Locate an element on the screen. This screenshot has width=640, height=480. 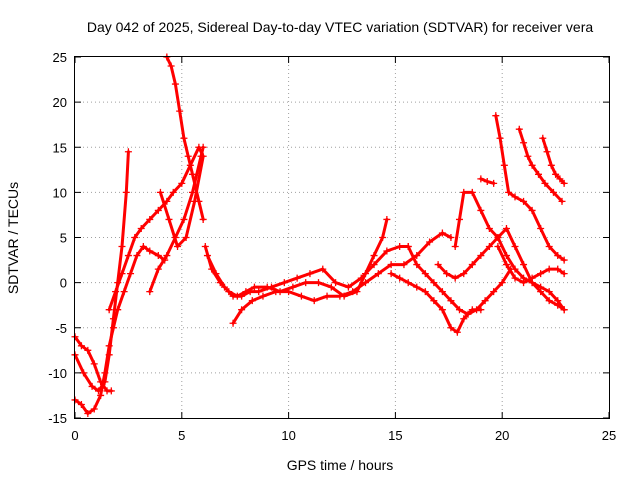
x-tick-label: 20 is located at coordinates (502, 435).